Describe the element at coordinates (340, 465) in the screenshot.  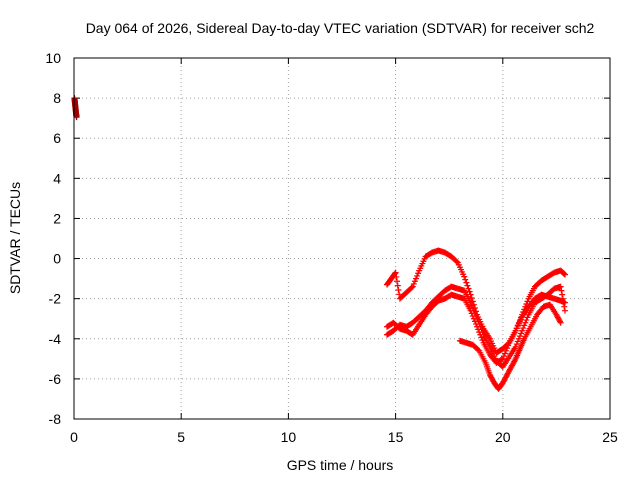
I see `x-axis-label: GPS time / hours` at that location.